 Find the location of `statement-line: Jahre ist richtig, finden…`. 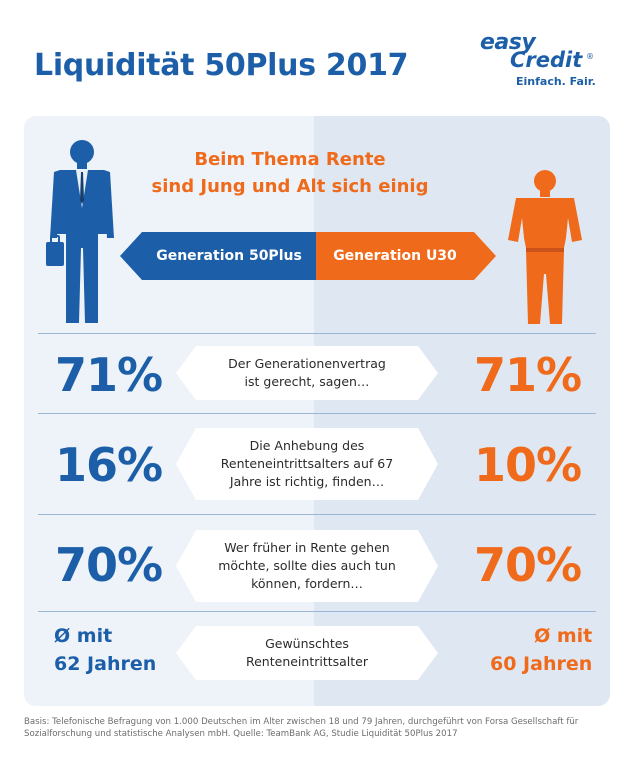

statement-line: Jahre ist richtig, finden… is located at coordinates (307, 481).